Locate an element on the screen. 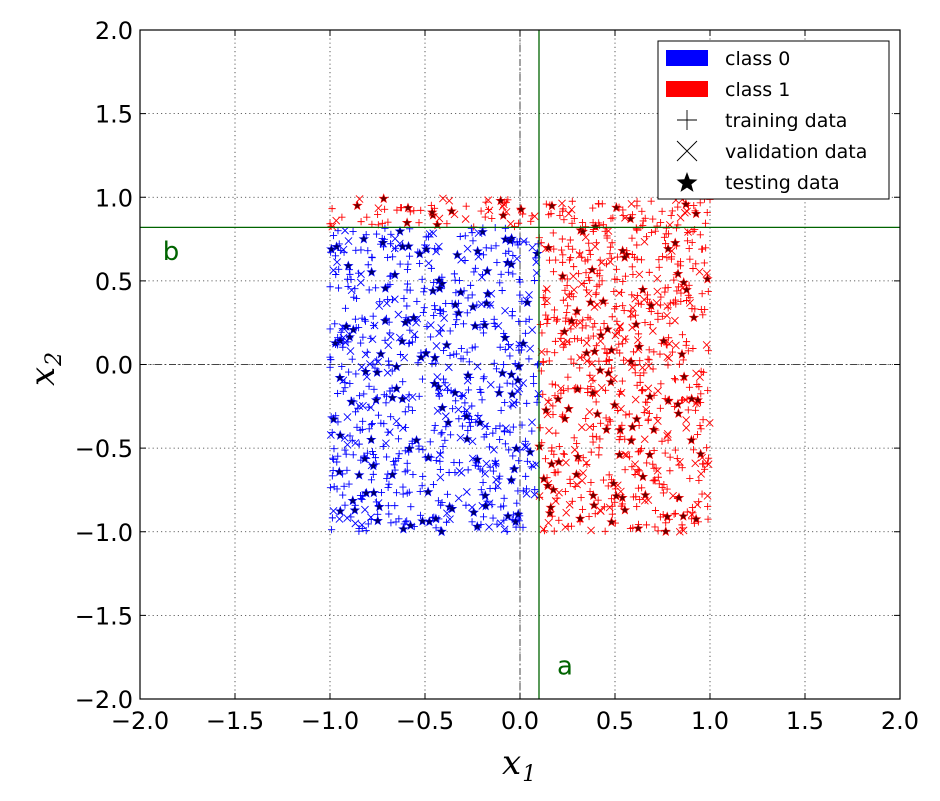 This screenshot has height=801, width=940. x-tick-label: −2.0 is located at coordinates (140, 721).